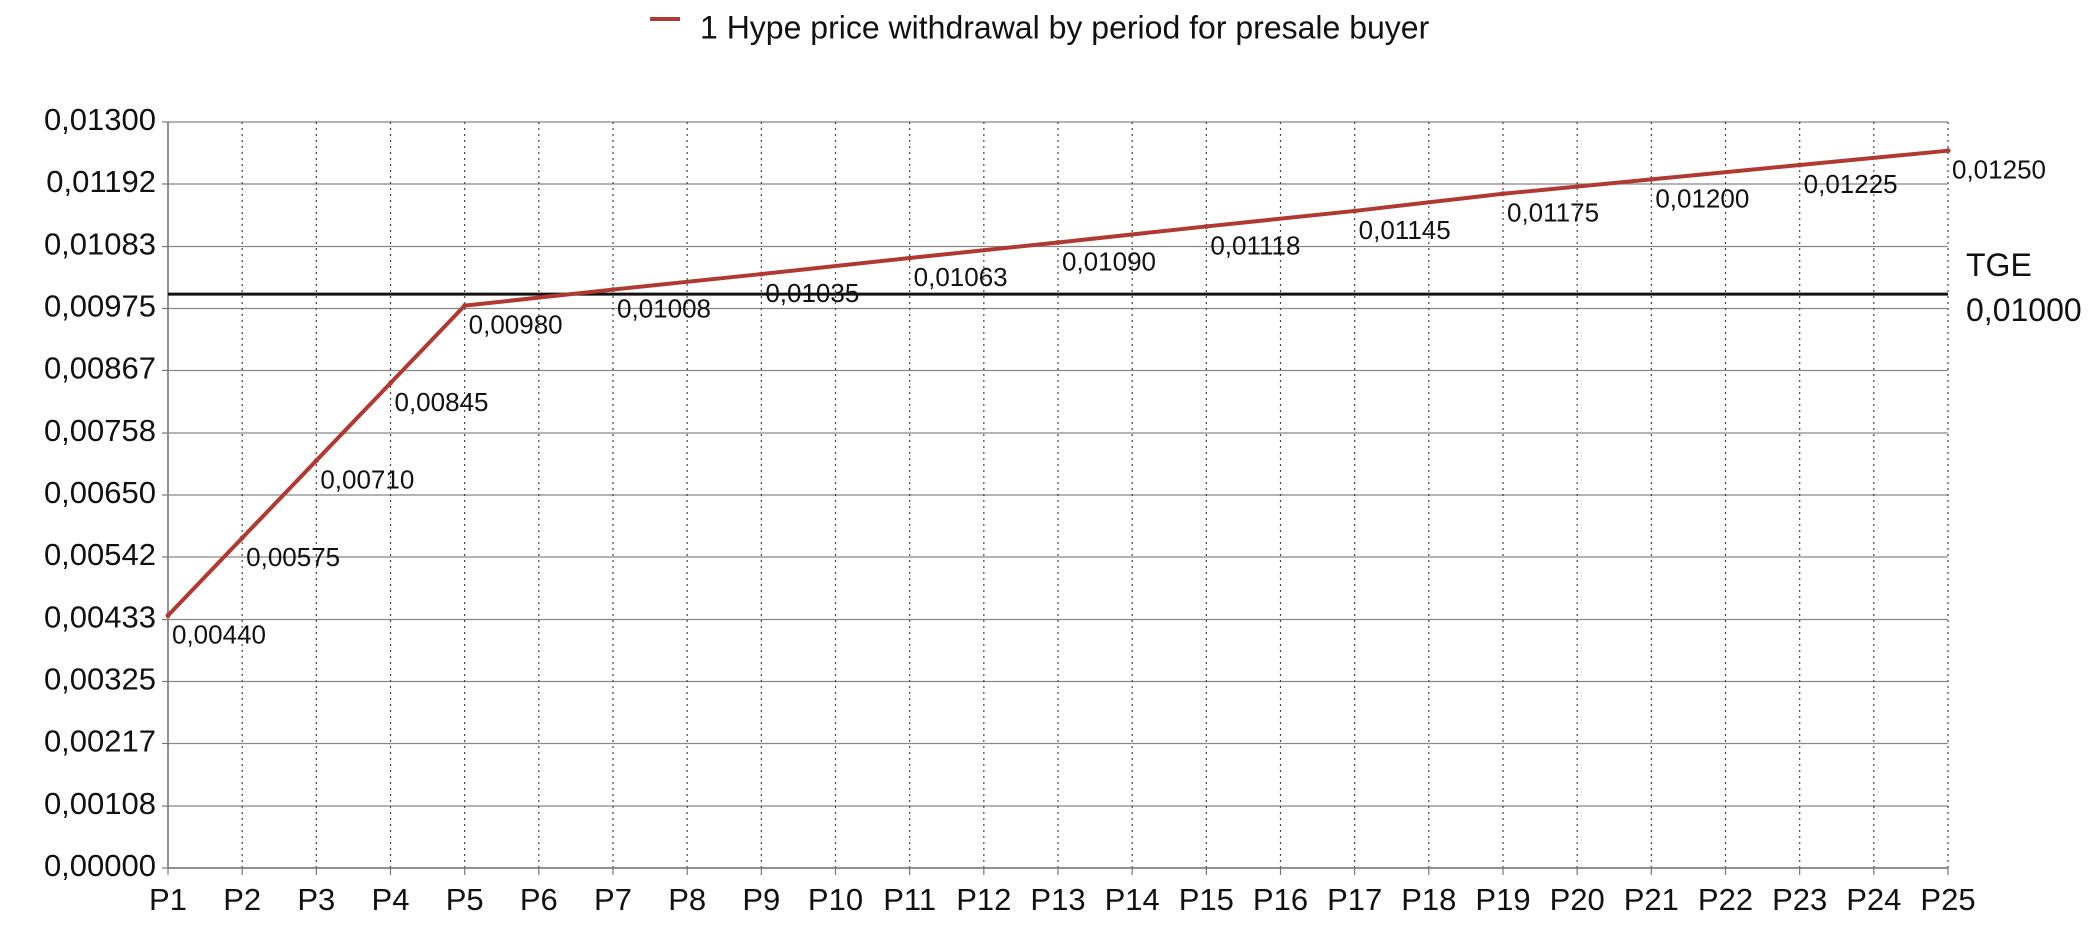 The height and width of the screenshot is (935, 2098). I want to click on x-tick-label: P24, so click(1873, 899).